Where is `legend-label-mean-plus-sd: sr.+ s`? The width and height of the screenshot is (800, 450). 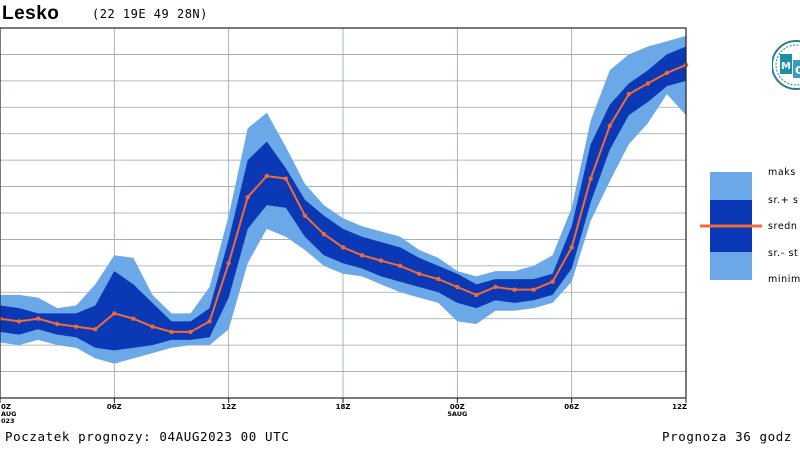
legend-label-mean-plus-sd: sr.+ s is located at coordinates (783, 200).